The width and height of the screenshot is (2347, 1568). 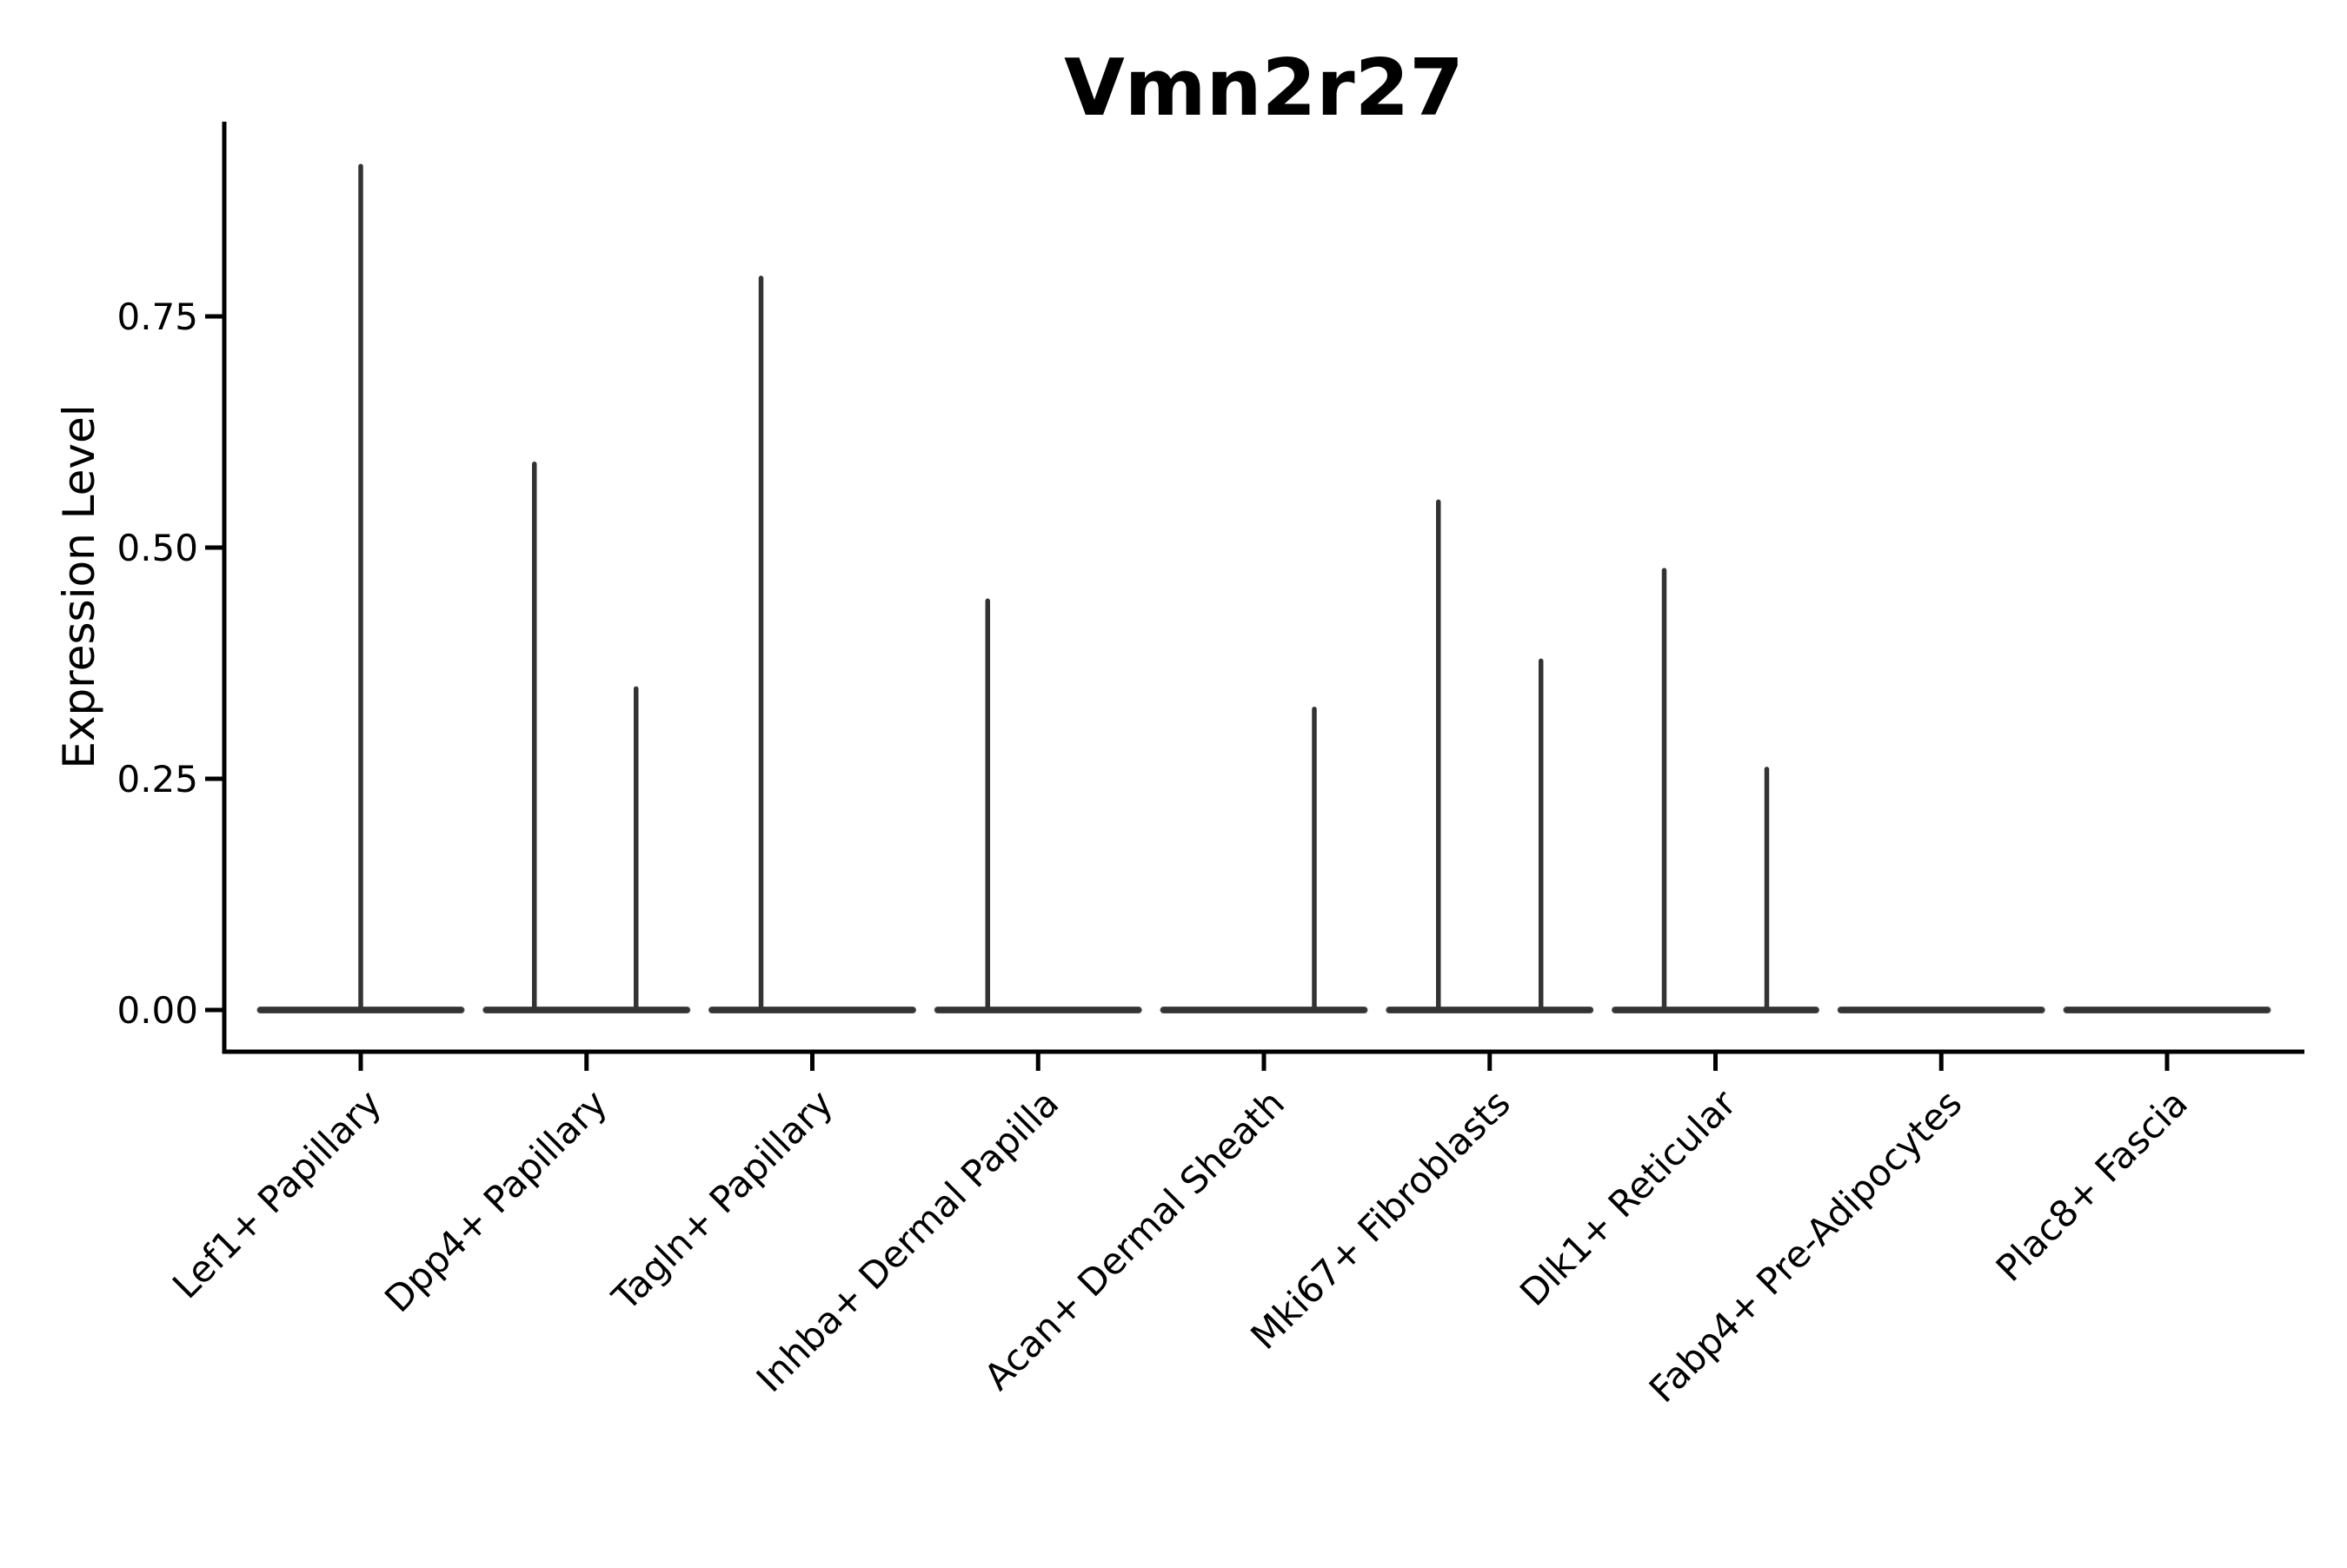 I want to click on x-tick-label: Dlk1+ Reticular, so click(x=1628, y=1197).